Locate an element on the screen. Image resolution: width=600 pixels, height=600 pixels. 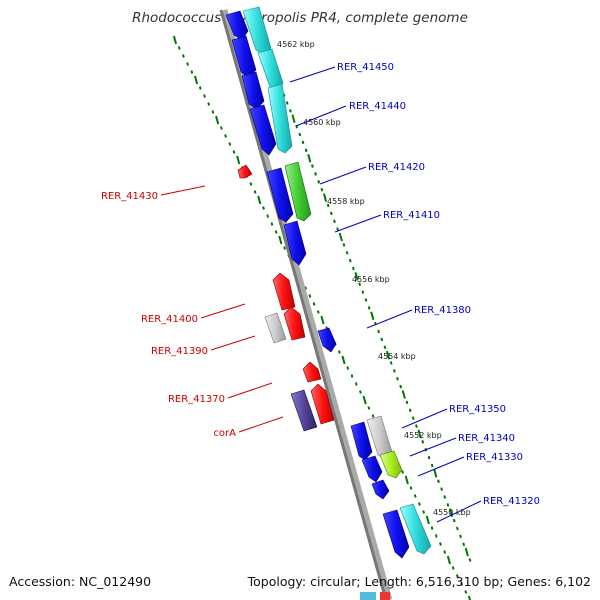
gene-label-RER_41390: RER_41390 is located at coordinates (179, 351).